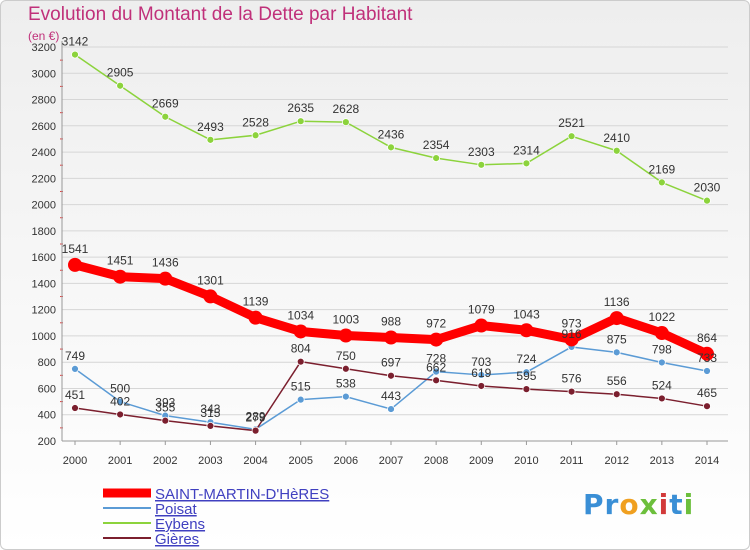 The width and height of the screenshot is (750, 550). Describe the element at coordinates (707, 461) in the screenshot. I see `x-tick-label: 2014` at that location.